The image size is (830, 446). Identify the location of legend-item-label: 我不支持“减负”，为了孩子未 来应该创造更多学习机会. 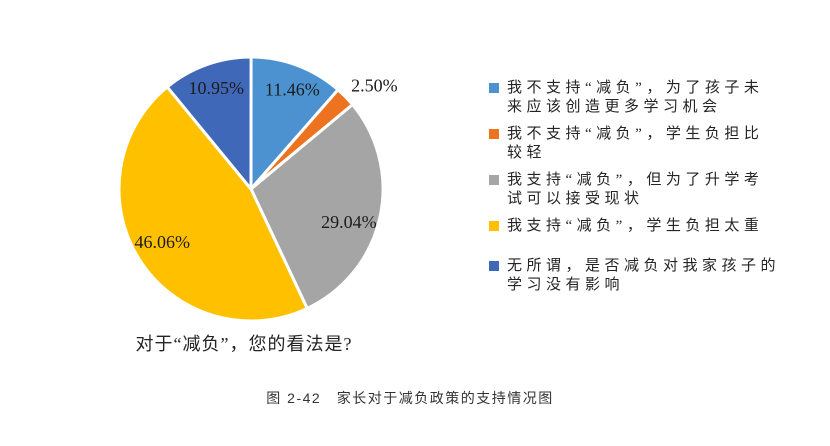
(635, 97).